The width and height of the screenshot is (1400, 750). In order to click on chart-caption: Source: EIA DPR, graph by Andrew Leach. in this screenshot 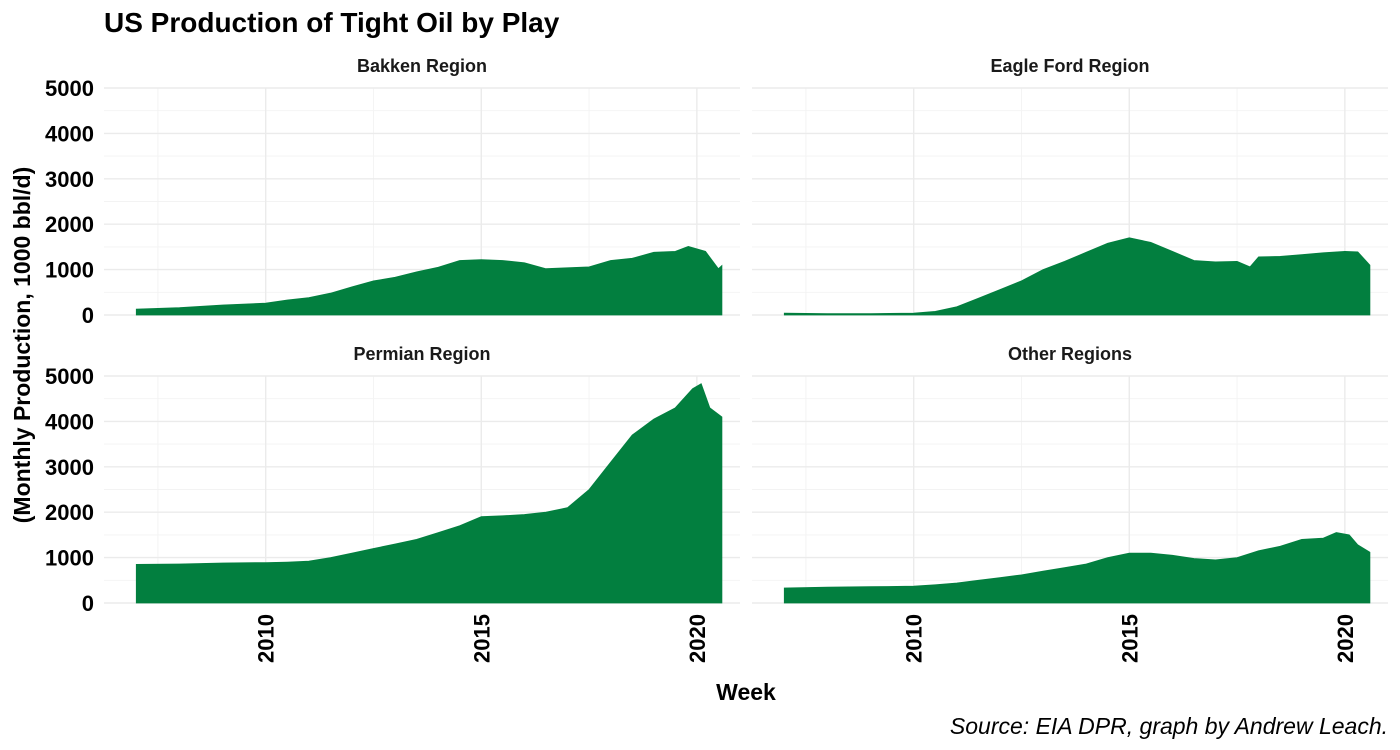, I will do `click(1169, 726)`.